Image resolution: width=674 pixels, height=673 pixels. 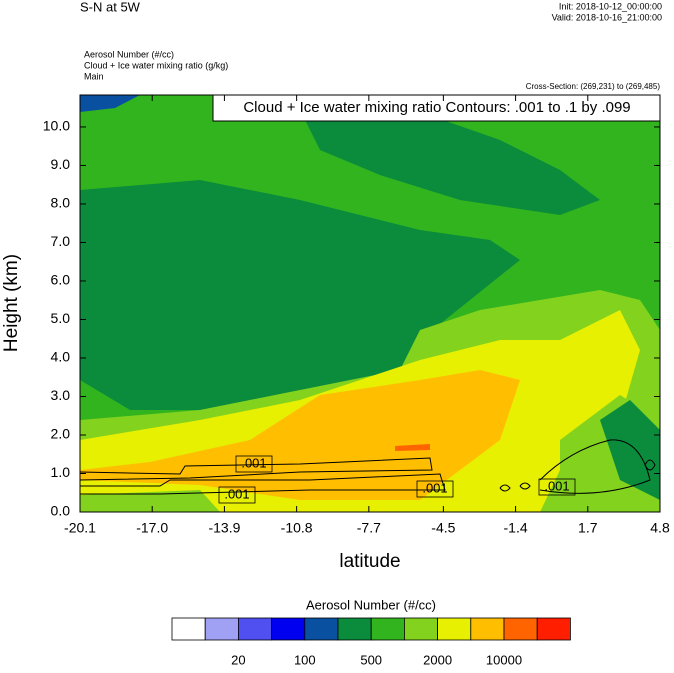 I want to click on y-tick-label: 5.0, so click(x=61, y=318).